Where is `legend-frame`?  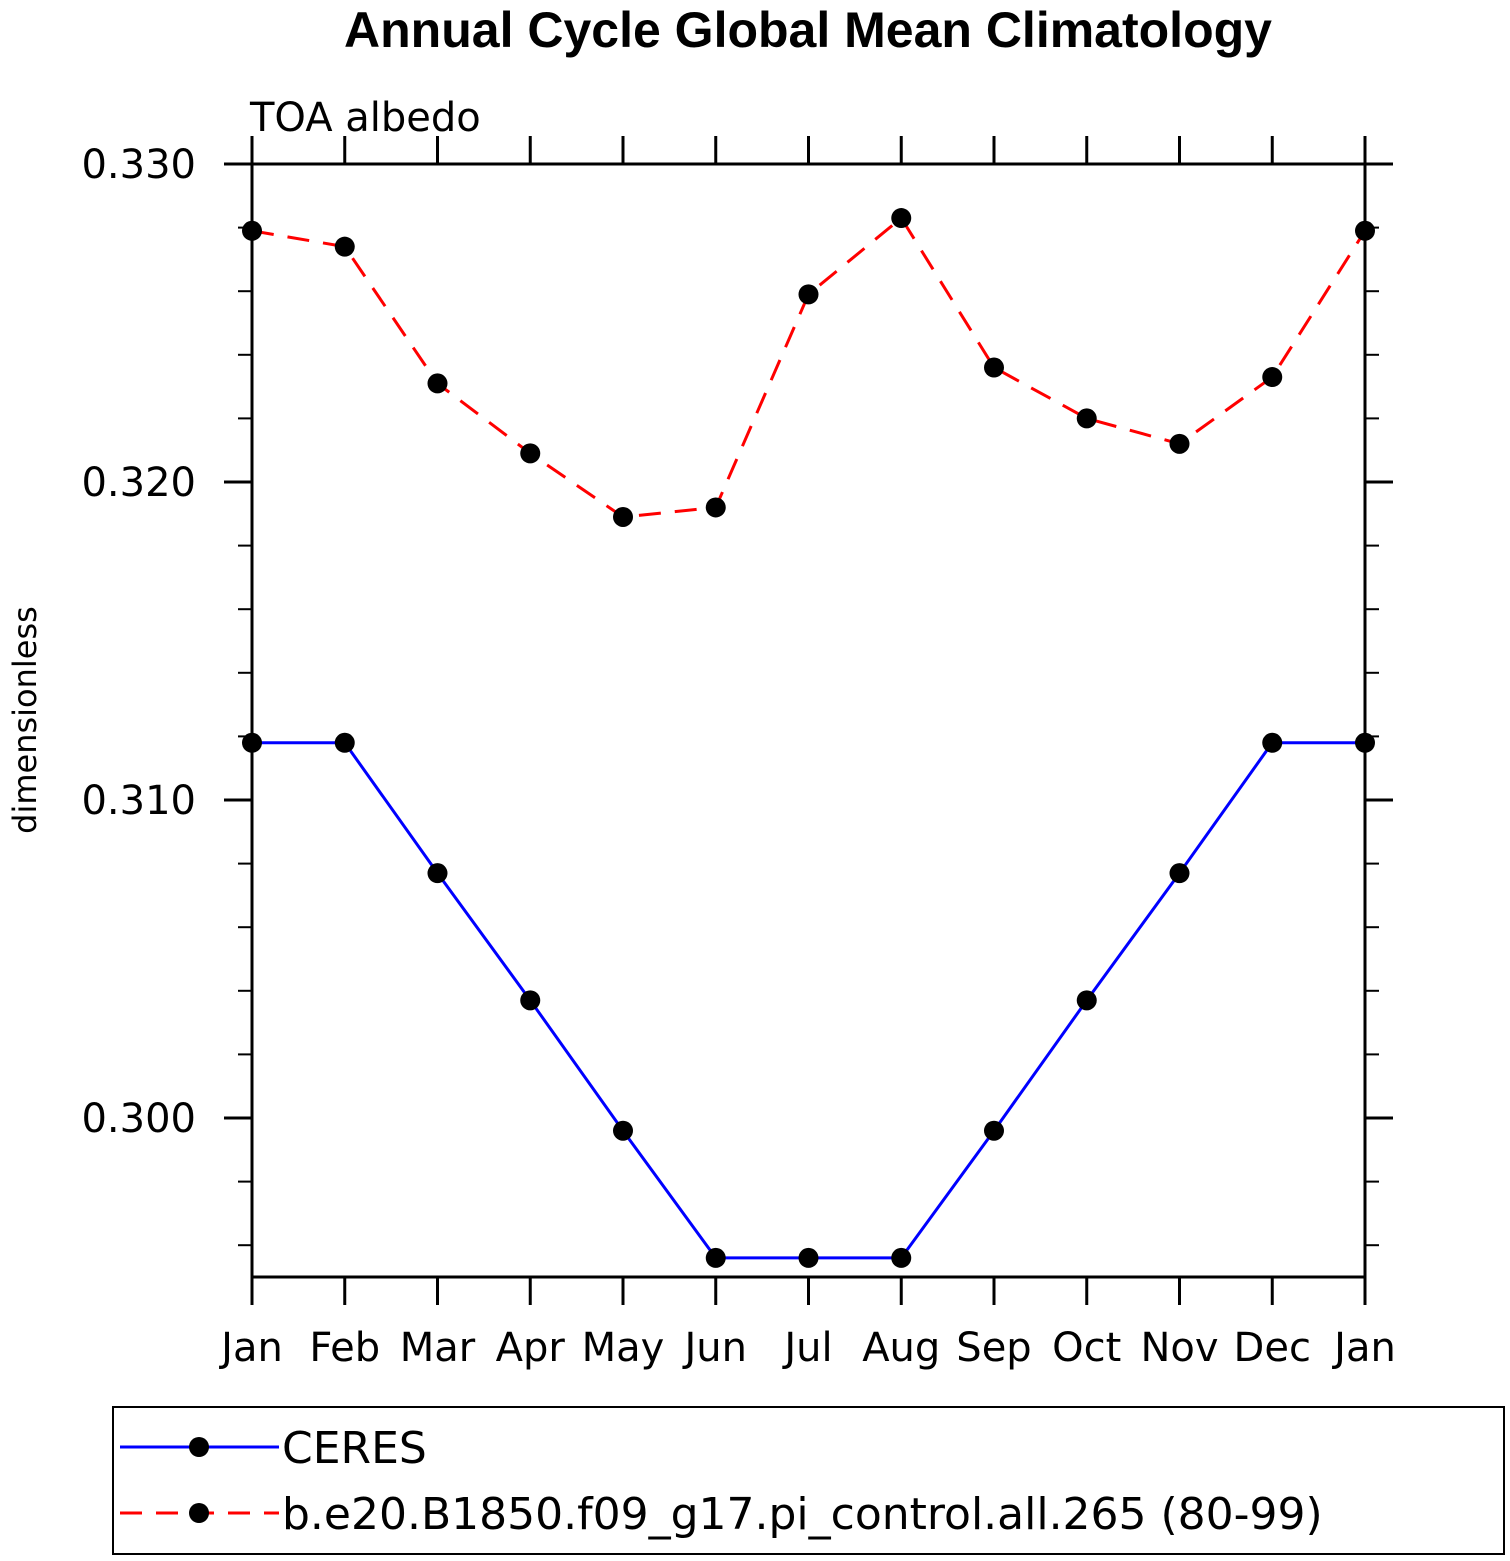
legend-frame is located at coordinates (808, 1480).